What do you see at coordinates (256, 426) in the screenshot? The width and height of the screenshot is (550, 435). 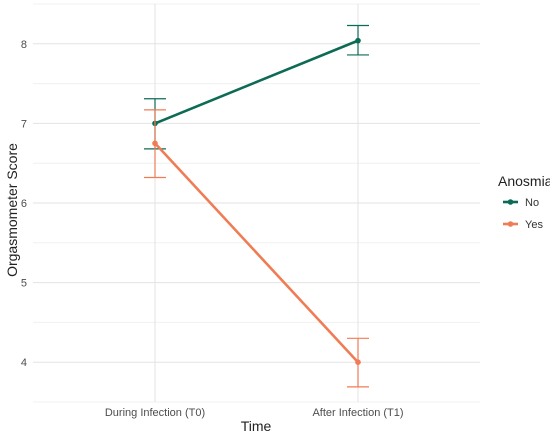 I see `x-axis-label: Time` at bounding box center [256, 426].